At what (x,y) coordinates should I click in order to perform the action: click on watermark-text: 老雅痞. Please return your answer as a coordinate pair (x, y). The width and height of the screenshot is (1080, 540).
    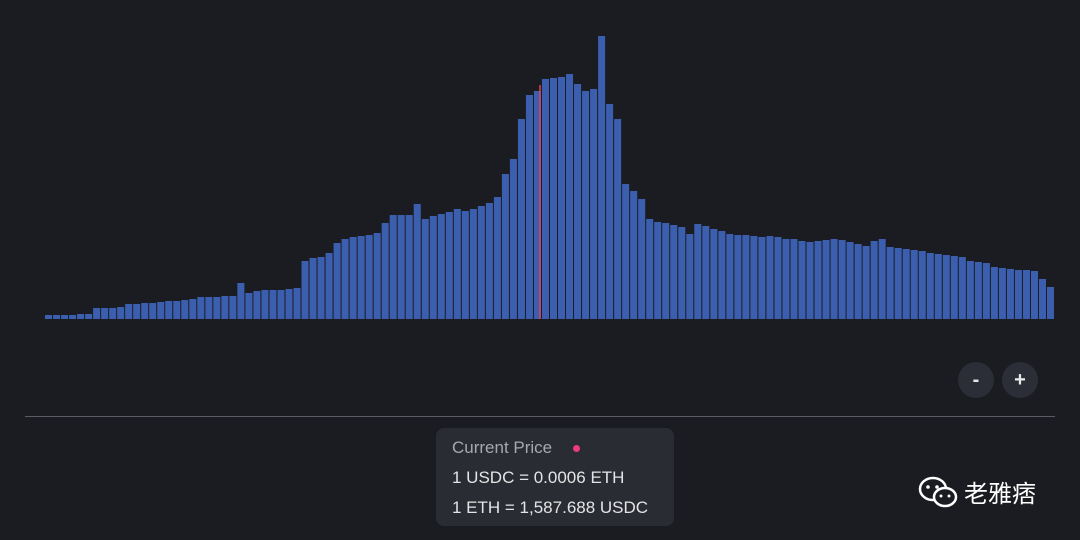
    Looking at the image, I should click on (1000, 494).